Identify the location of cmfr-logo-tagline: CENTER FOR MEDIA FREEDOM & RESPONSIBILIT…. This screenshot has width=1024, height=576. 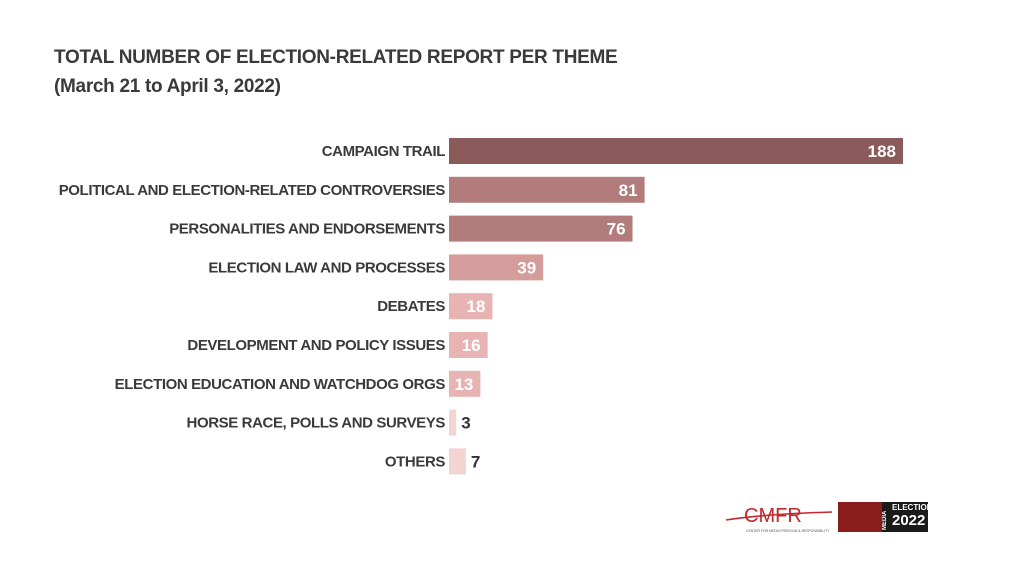
(788, 531).